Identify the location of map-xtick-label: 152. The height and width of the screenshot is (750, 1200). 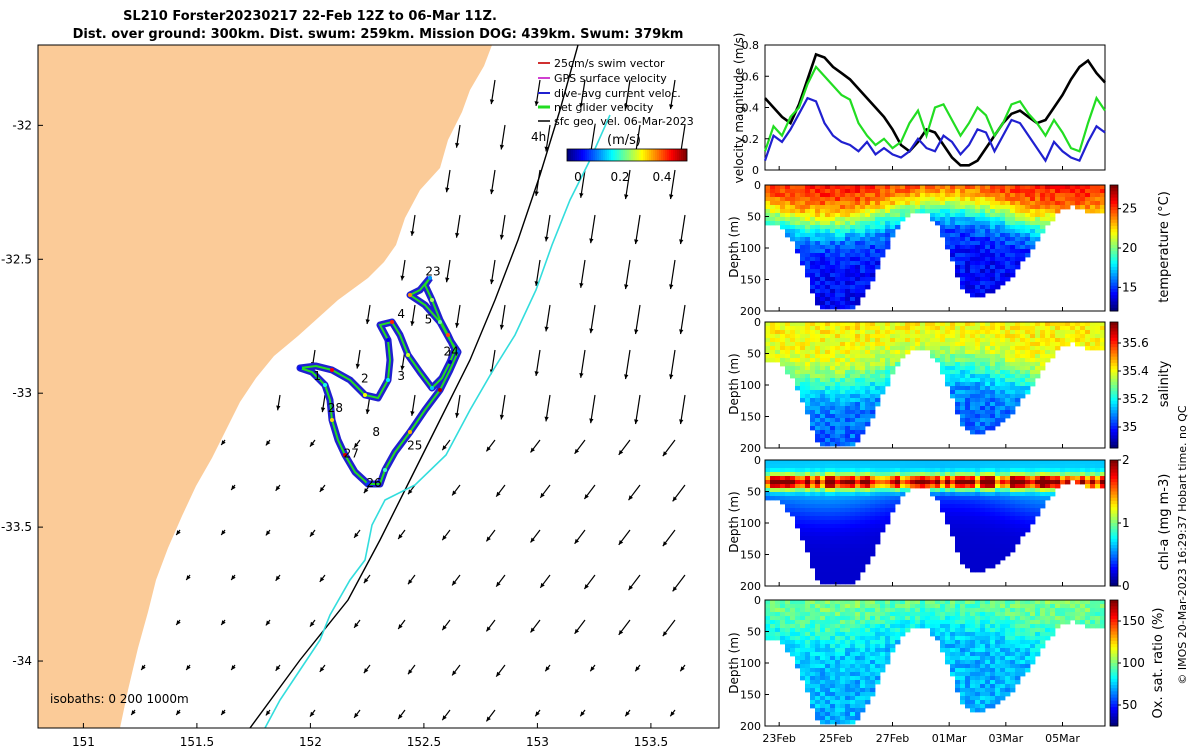
(310, 742).